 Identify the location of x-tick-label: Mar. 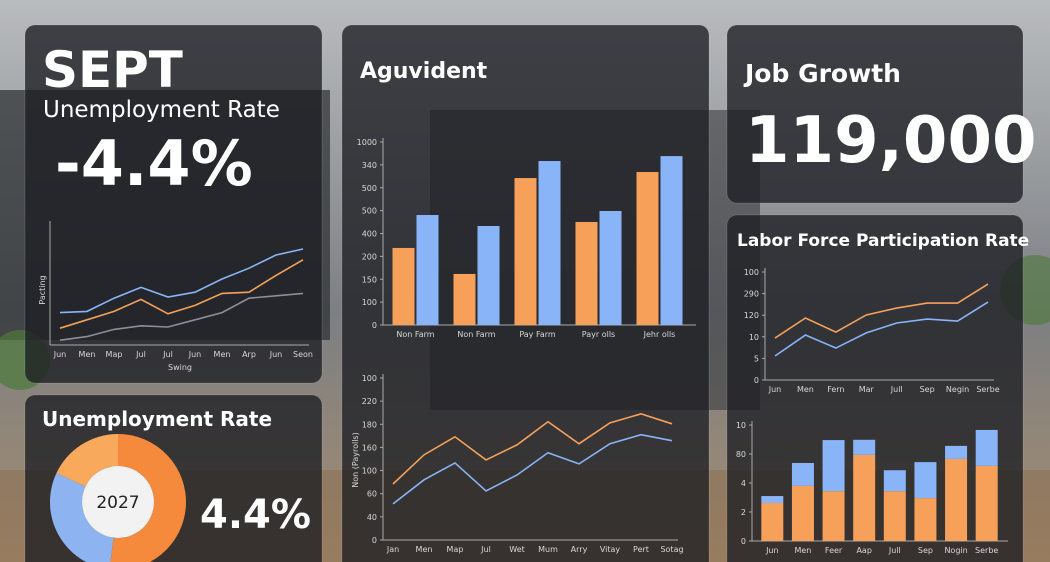
(867, 389).